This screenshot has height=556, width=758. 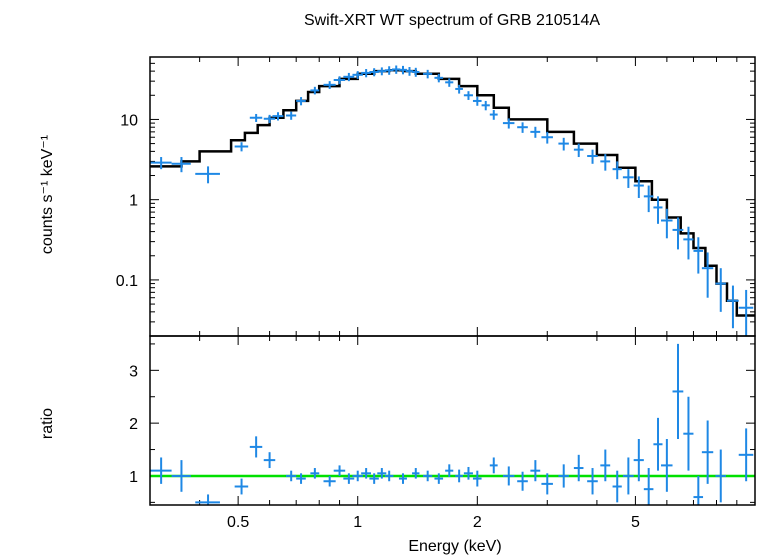 What do you see at coordinates (127, 281) in the screenshot?
I see `y-tick-label: 0.1` at bounding box center [127, 281].